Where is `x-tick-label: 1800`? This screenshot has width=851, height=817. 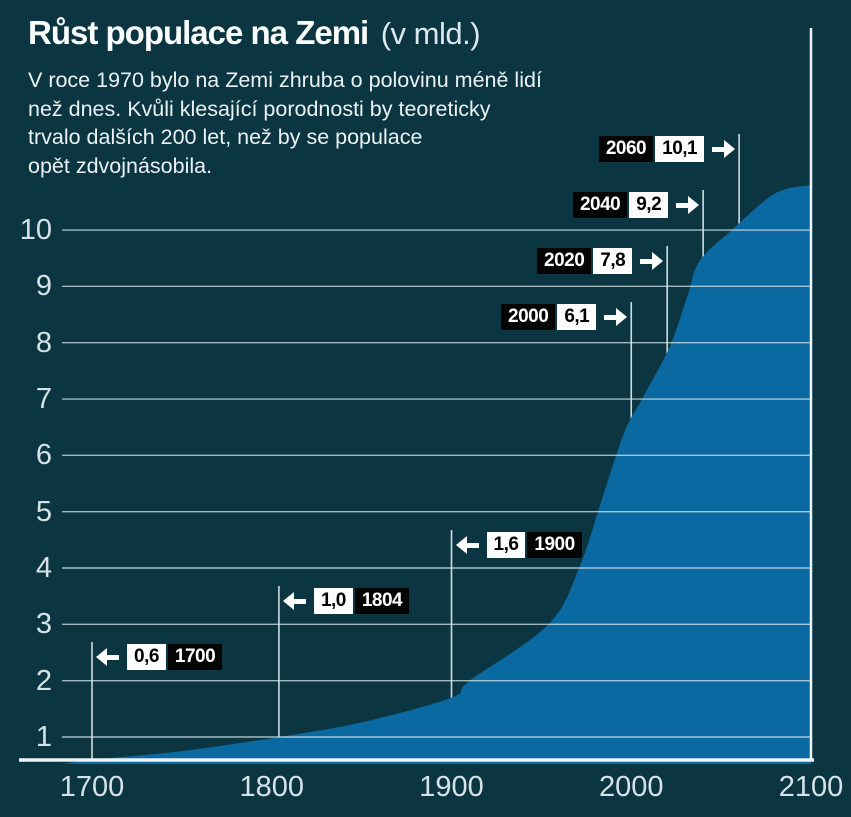 x-tick-label: 1800 is located at coordinates (271, 787).